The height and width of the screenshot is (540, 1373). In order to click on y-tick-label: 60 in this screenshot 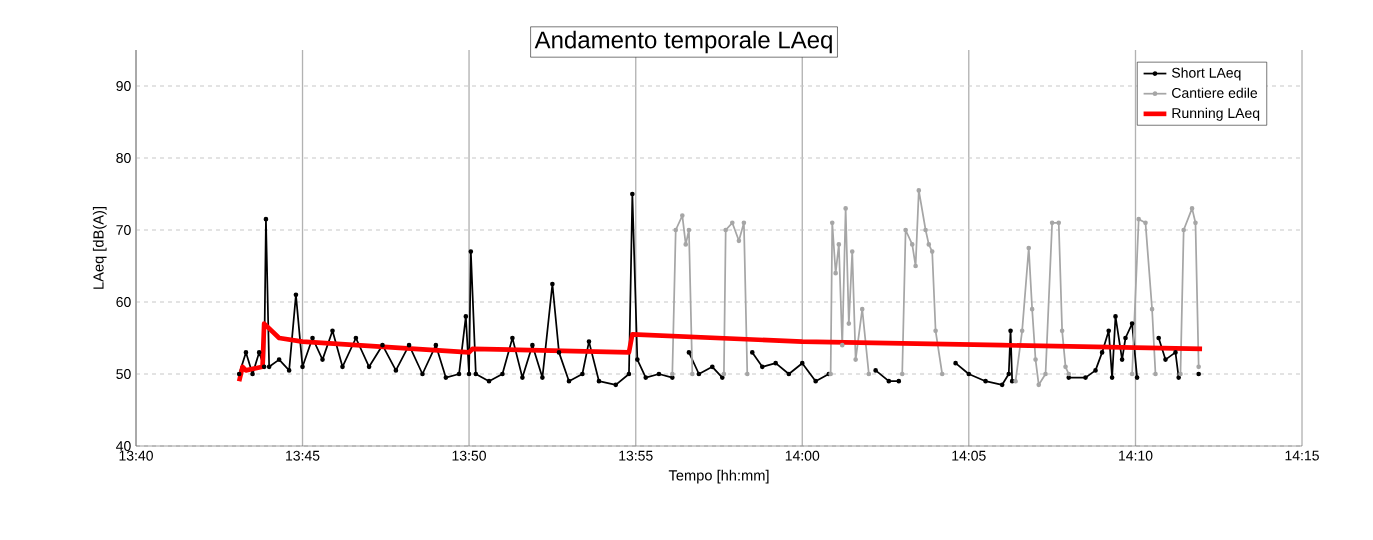, I will do `click(123, 302)`.